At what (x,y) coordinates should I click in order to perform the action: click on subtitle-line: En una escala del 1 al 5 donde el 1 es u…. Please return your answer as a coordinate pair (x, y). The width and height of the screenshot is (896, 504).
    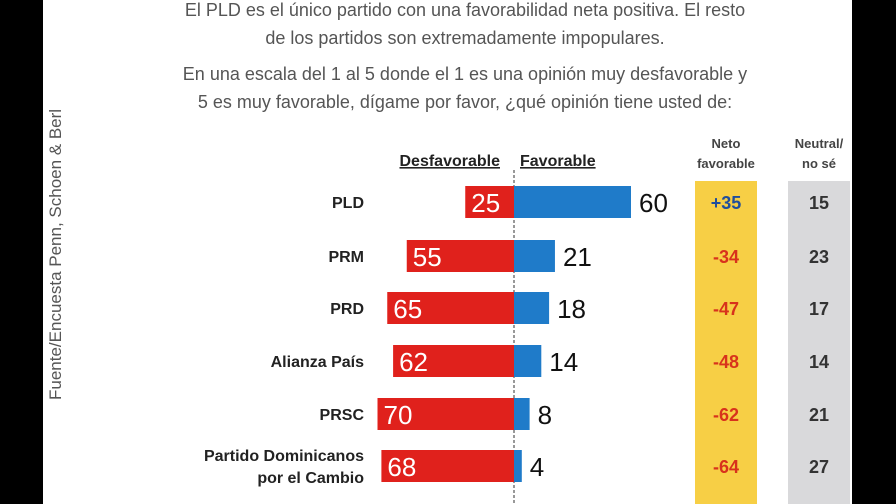
    Looking at the image, I should click on (465, 74).